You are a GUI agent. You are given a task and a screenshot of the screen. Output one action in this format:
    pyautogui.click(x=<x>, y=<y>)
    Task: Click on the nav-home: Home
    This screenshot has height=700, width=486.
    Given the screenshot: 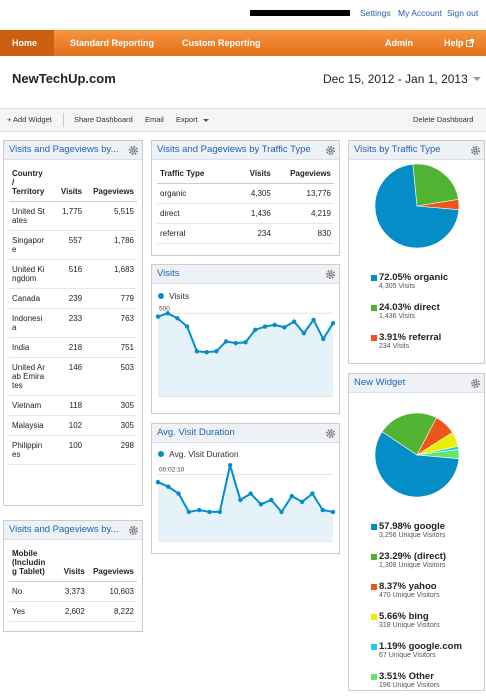 What is the action you would take?
    pyautogui.click(x=25, y=43)
    